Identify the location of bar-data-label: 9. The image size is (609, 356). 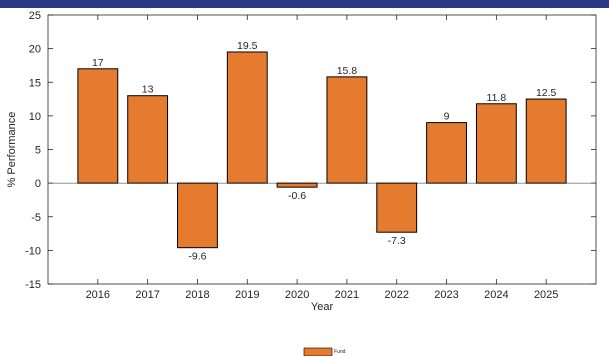
(447, 117).